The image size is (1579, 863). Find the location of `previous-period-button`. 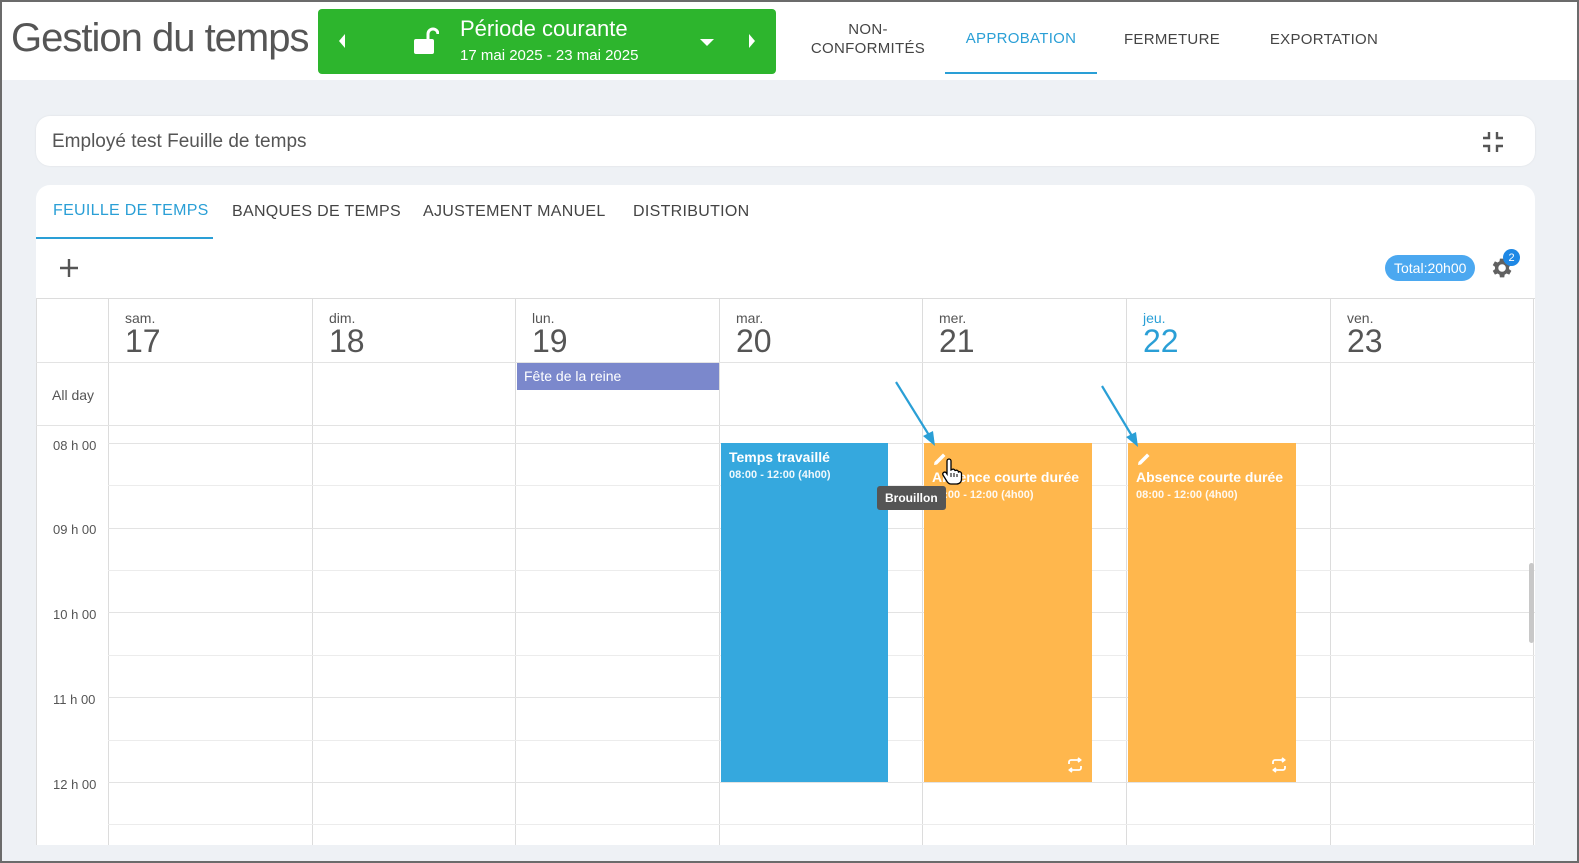

previous-period-button is located at coordinates (342, 41).